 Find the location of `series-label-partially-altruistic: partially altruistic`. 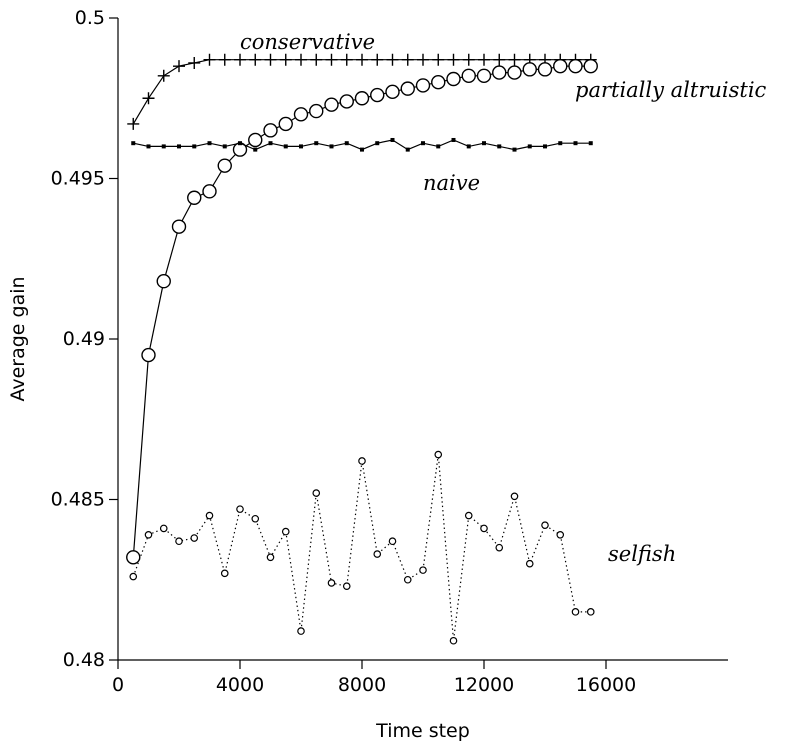

series-label-partially-altruistic: partially altruistic is located at coordinates (671, 90).